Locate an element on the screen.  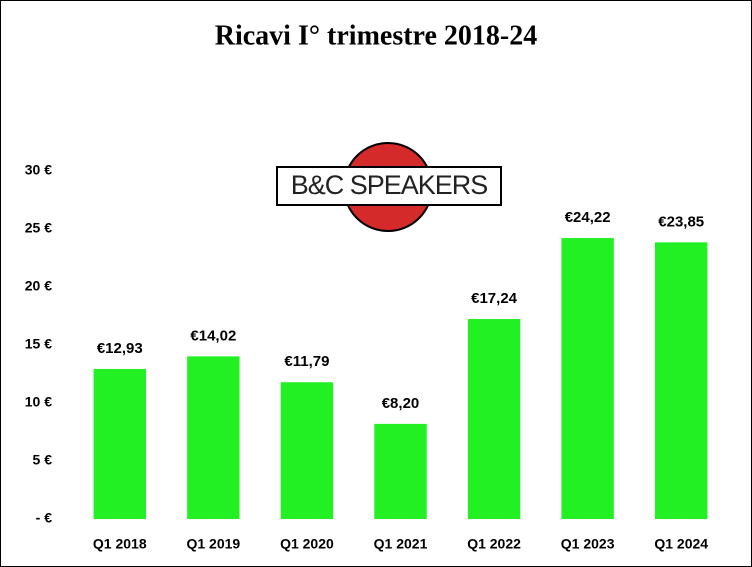
logo-box is located at coordinates (389, 186).